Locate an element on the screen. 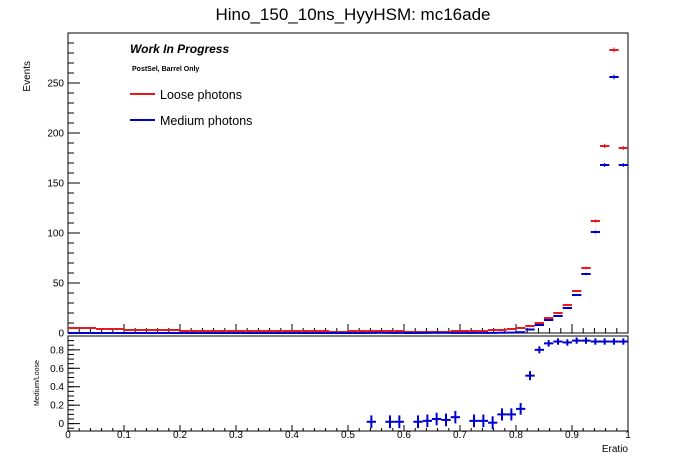 The width and height of the screenshot is (698, 476). legend: Loose photons Medium photons is located at coordinates (191, 108).